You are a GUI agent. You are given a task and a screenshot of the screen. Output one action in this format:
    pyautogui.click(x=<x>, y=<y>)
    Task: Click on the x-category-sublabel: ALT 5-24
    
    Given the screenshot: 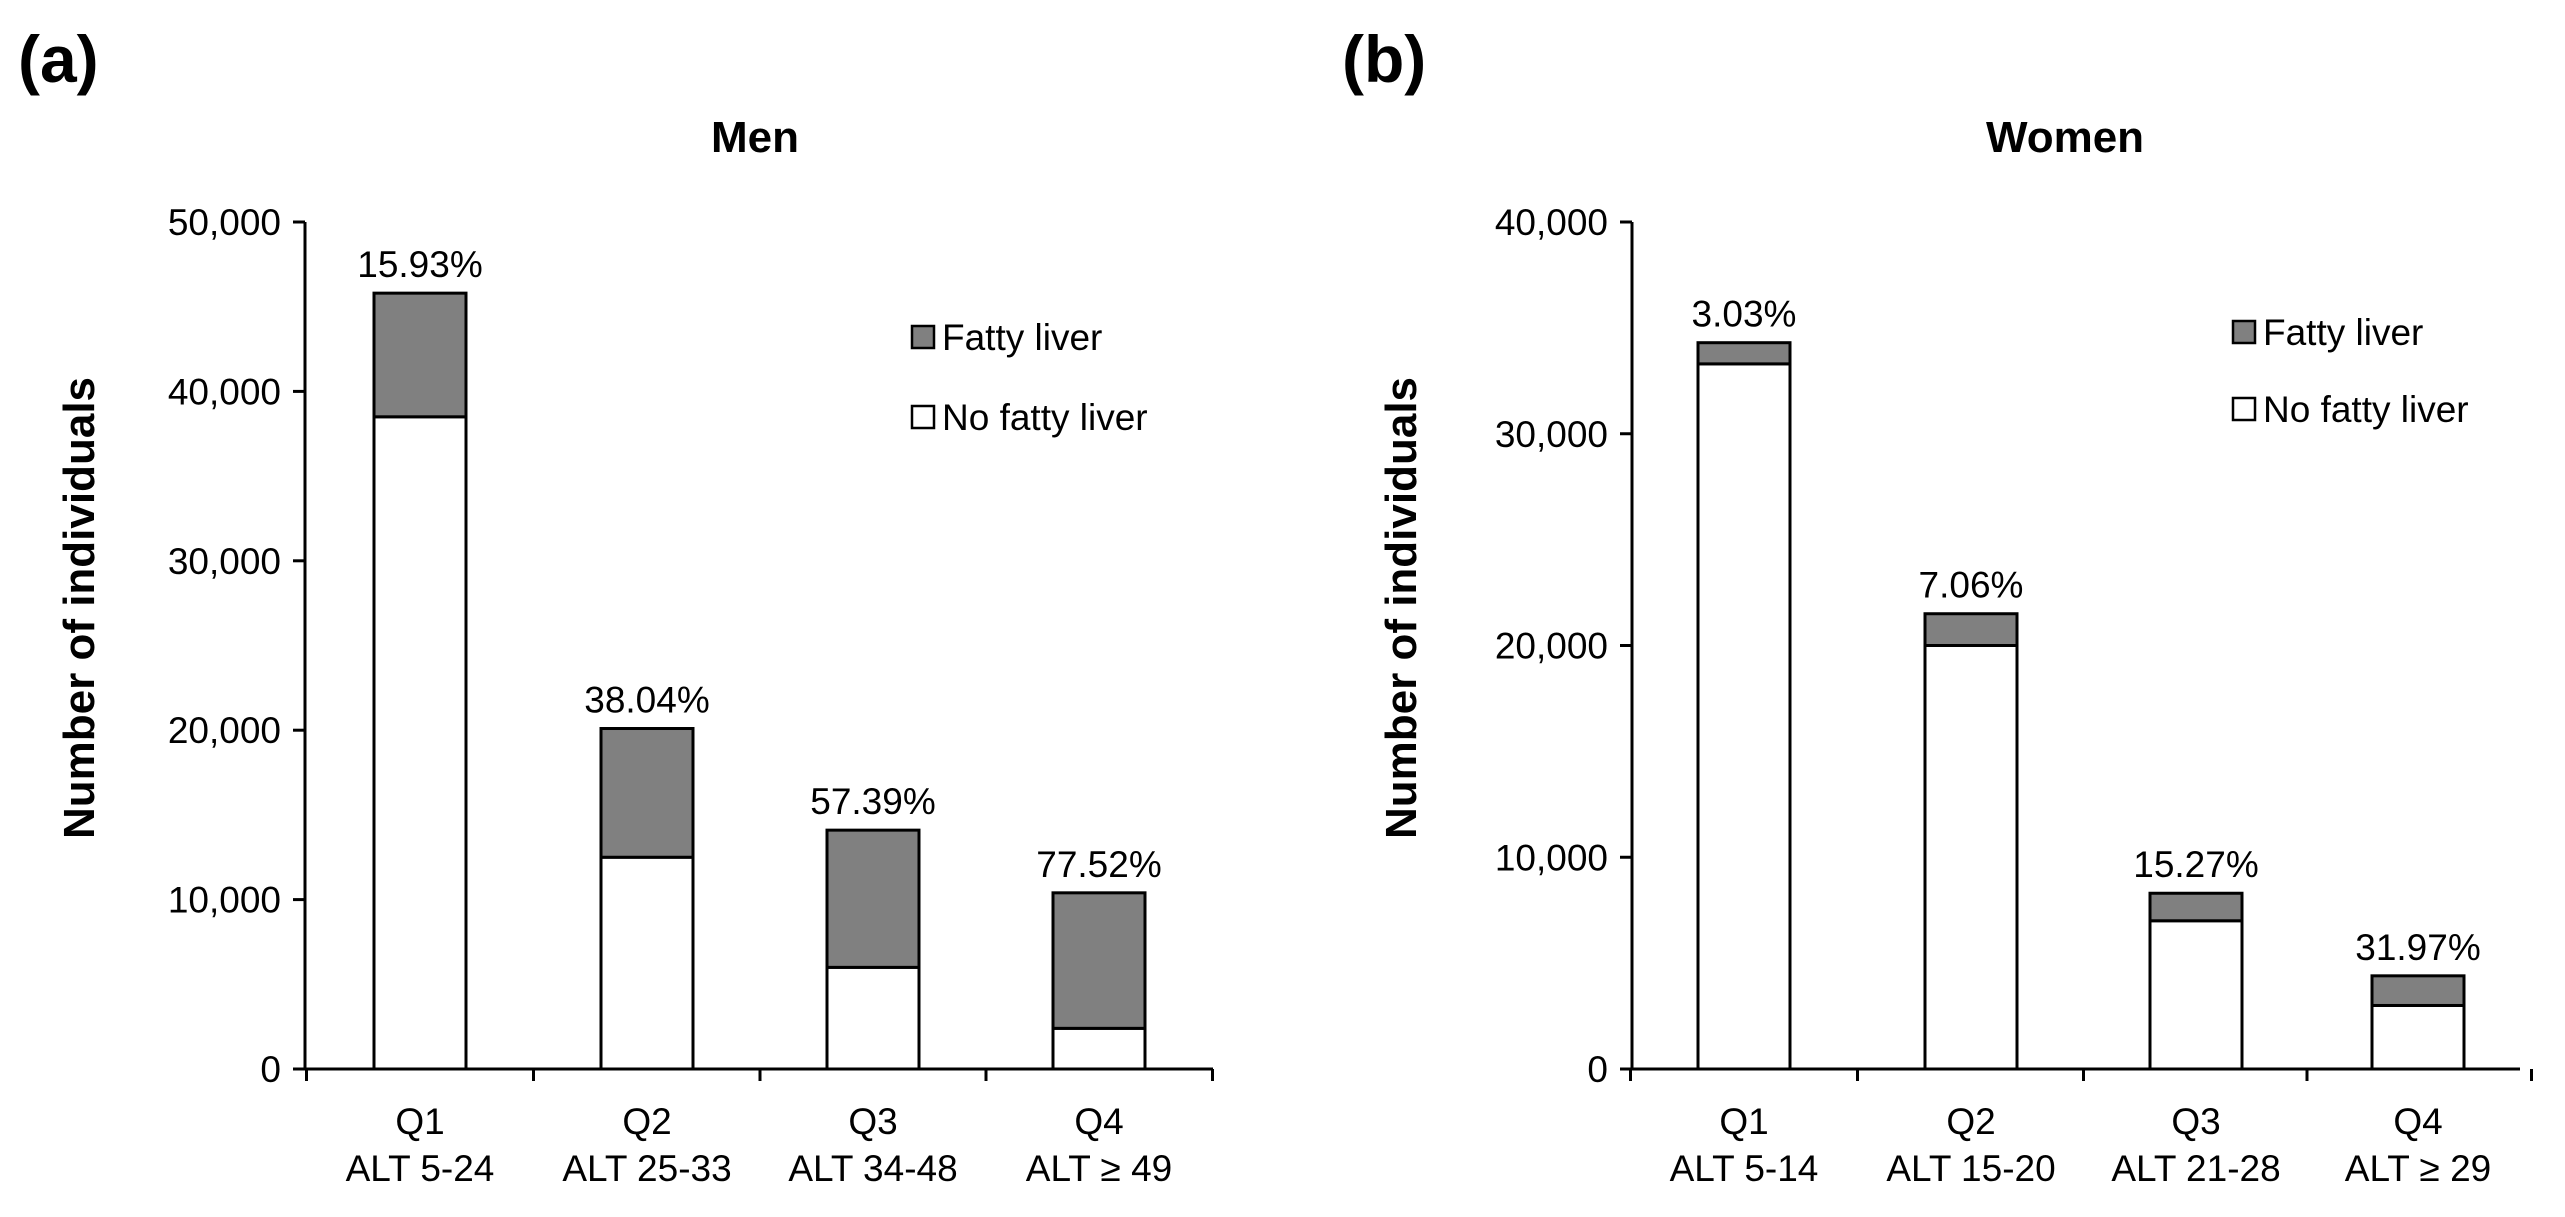 What is the action you would take?
    pyautogui.click(x=420, y=1168)
    